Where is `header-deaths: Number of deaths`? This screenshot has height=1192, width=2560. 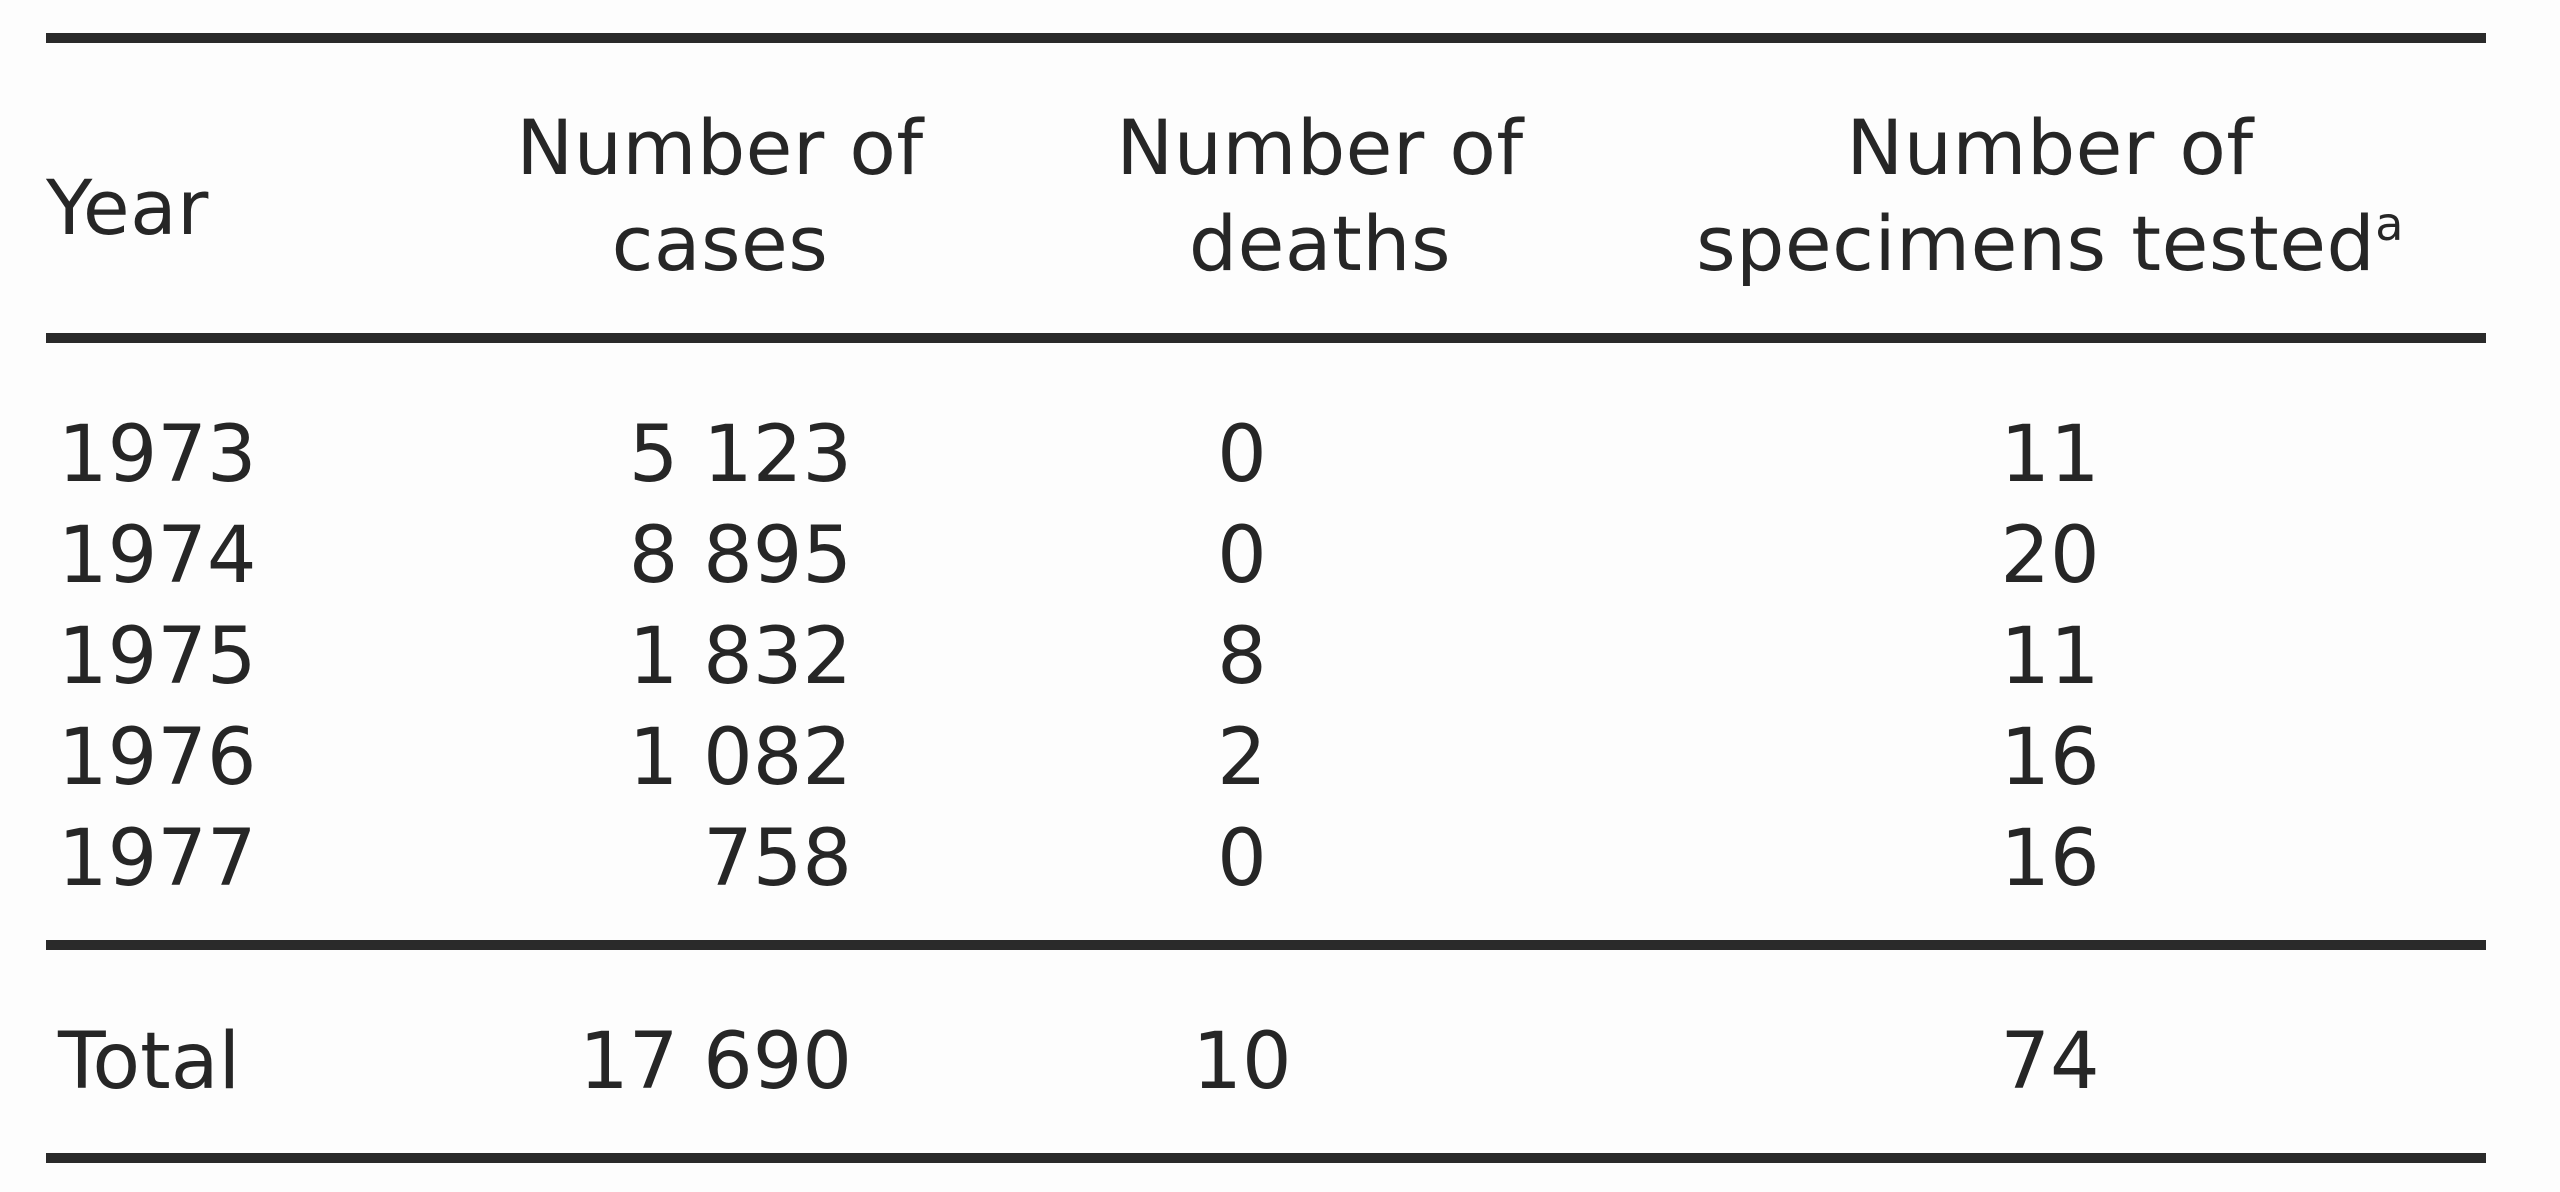
header-deaths: Number of deaths is located at coordinates (1320, 196).